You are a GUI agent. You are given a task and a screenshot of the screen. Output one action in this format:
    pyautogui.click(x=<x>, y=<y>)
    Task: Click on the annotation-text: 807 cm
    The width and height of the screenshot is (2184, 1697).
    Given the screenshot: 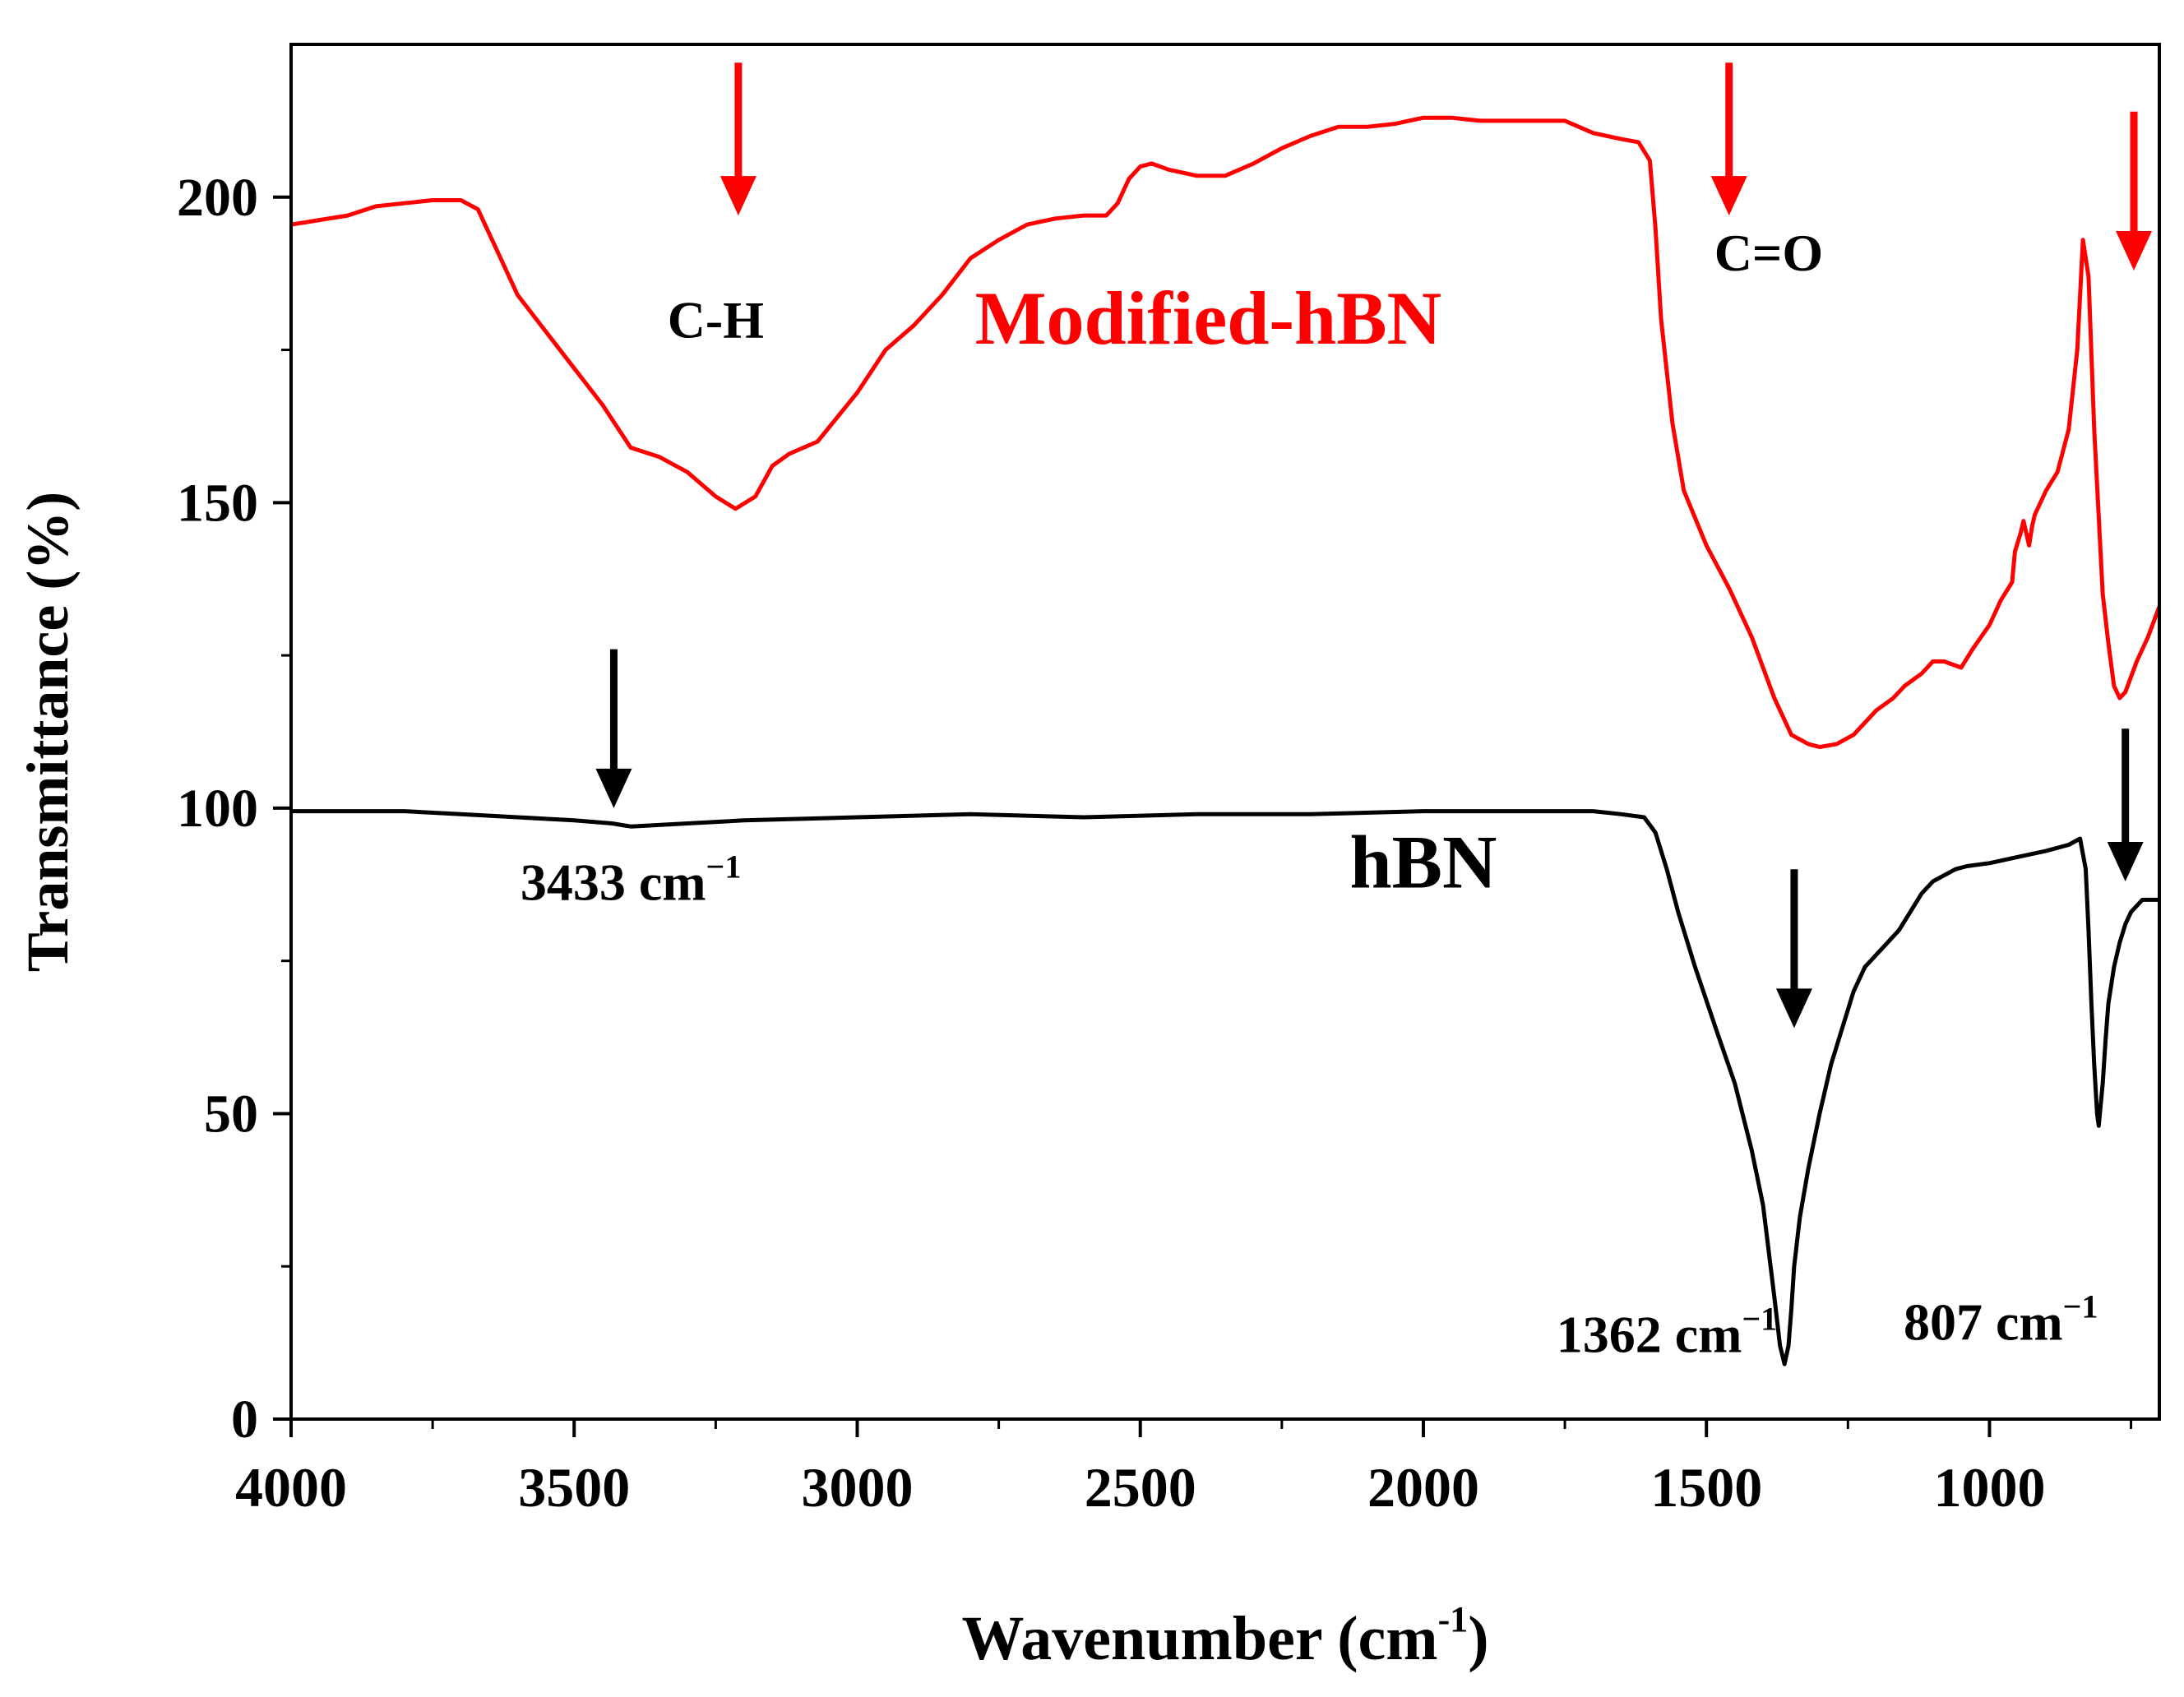 What is the action you would take?
    pyautogui.click(x=1983, y=1321)
    